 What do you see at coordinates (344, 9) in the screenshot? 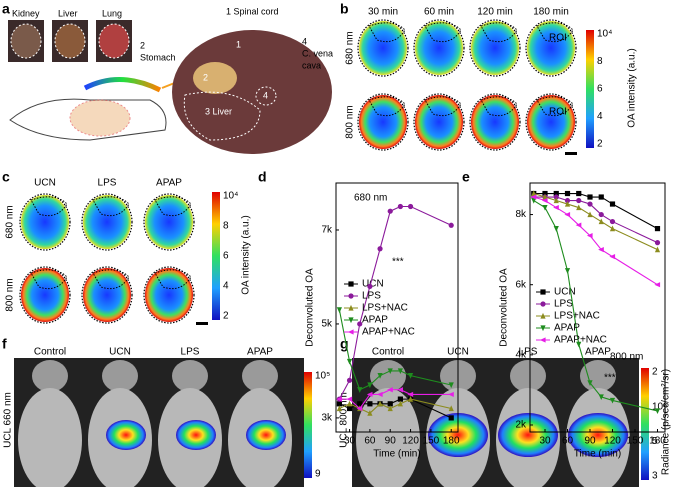
I see `panel-label: b` at bounding box center [344, 9].